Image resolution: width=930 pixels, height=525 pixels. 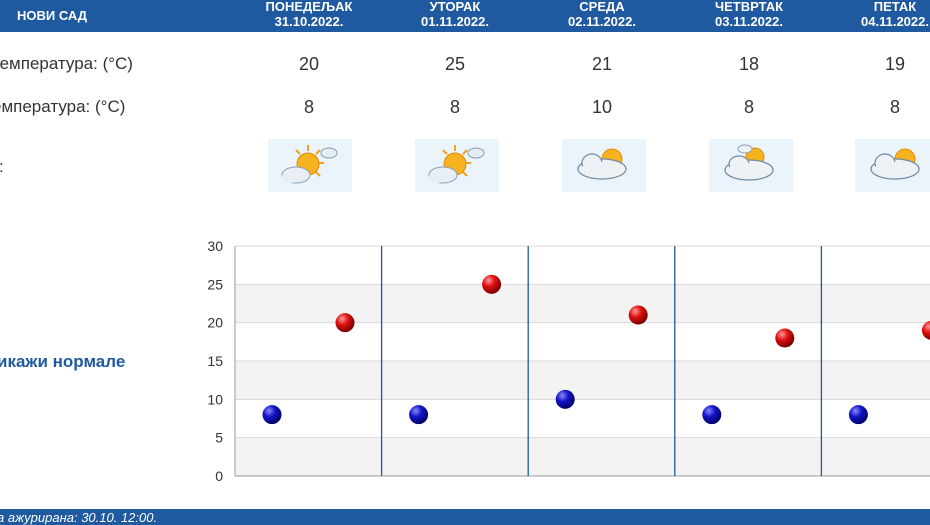 I want to click on max-temp-value: 18, so click(x=749, y=64).